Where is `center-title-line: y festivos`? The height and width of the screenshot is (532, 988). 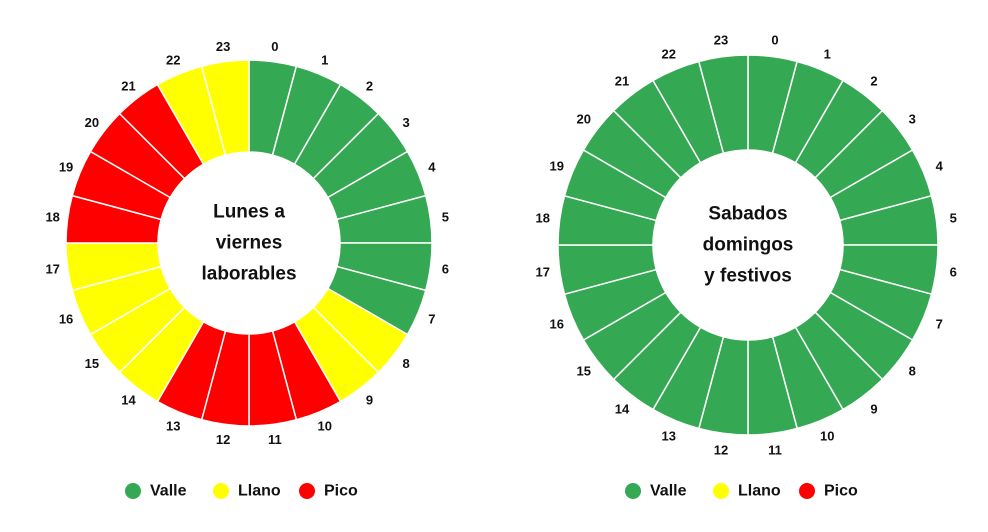 center-title-line: y festivos is located at coordinates (748, 276).